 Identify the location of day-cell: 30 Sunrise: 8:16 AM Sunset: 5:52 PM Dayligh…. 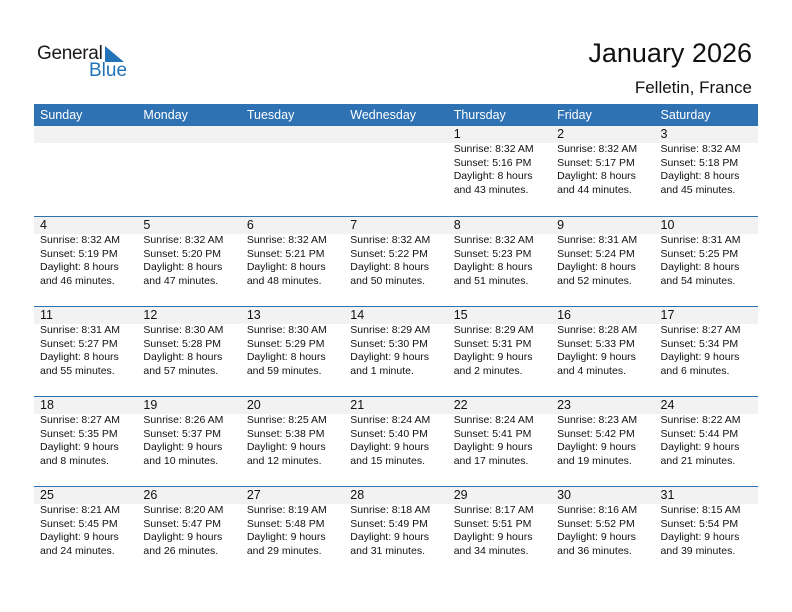
(602, 531).